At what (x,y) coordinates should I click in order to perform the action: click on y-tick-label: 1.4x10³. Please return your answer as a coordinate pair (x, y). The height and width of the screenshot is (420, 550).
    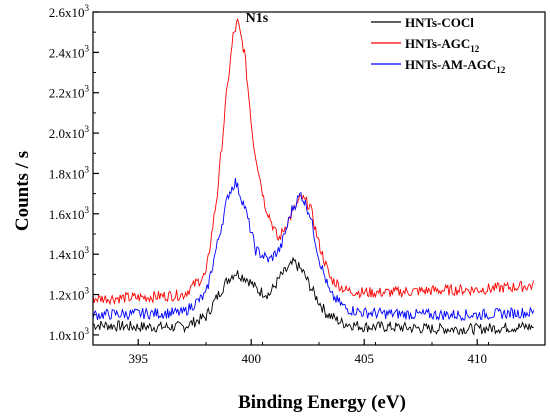
    Looking at the image, I should click on (69, 253).